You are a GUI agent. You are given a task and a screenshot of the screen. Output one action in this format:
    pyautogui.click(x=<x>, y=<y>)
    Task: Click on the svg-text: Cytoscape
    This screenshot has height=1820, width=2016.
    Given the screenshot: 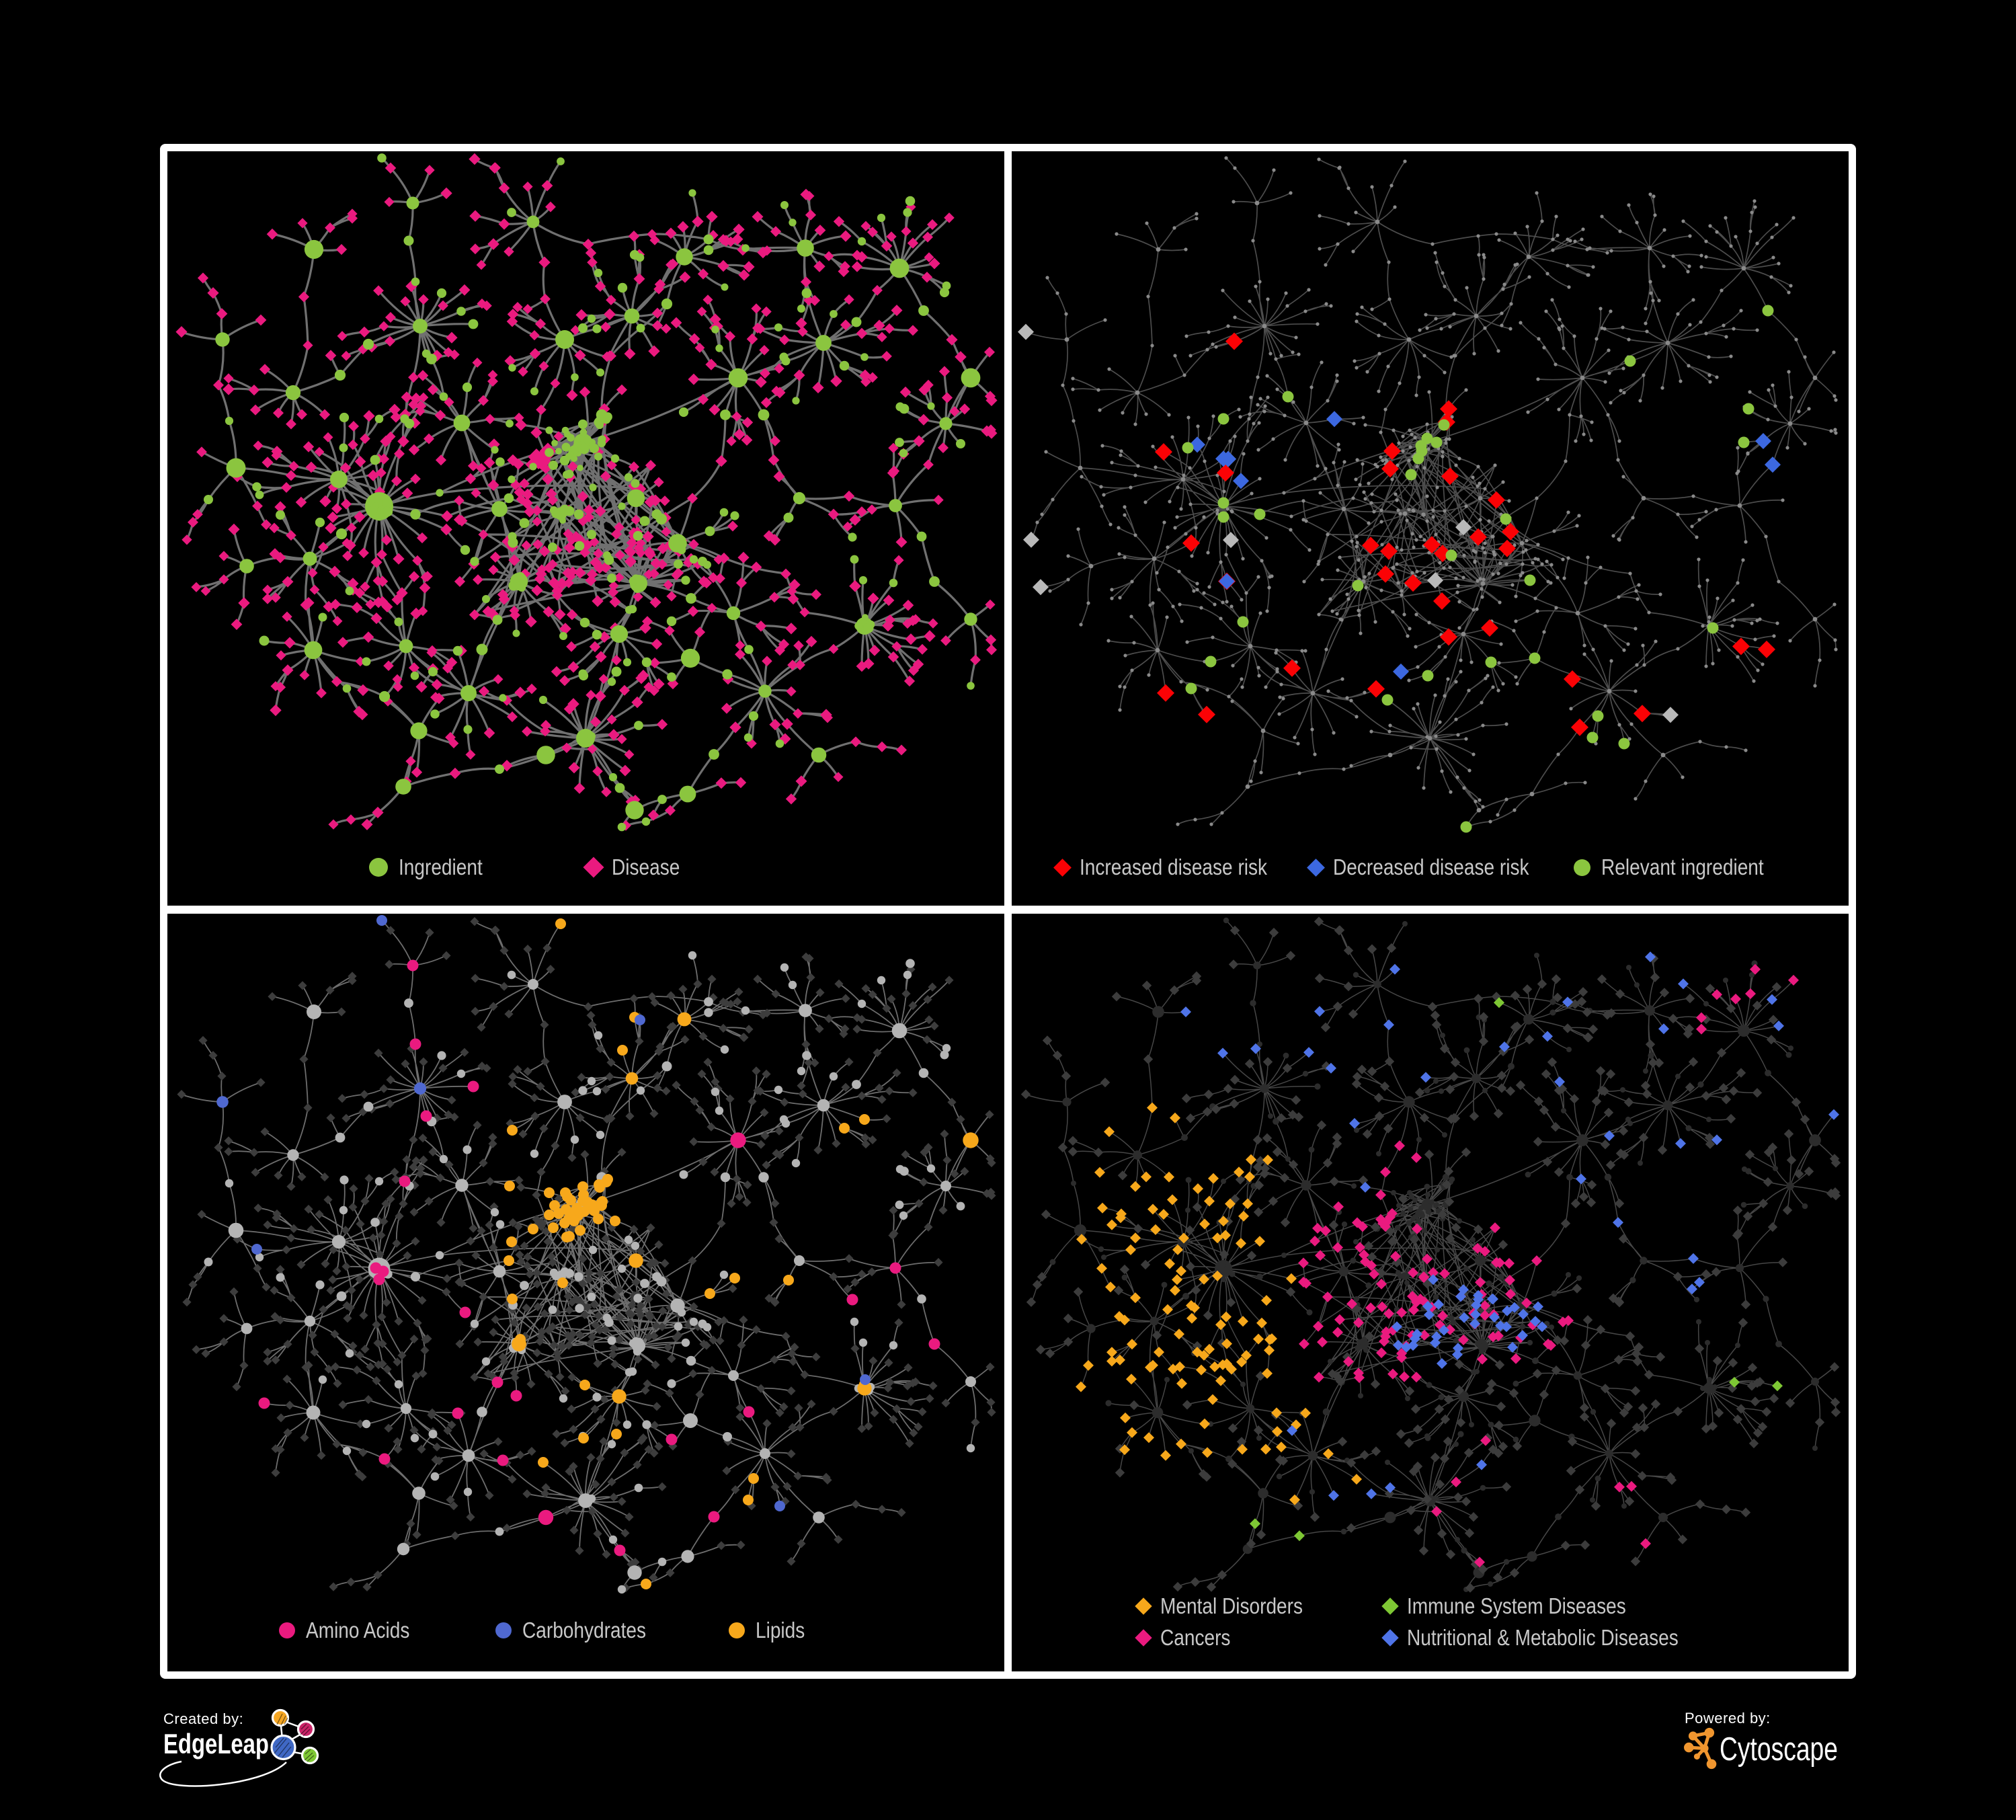 What is the action you would take?
    pyautogui.click(x=1779, y=1749)
    